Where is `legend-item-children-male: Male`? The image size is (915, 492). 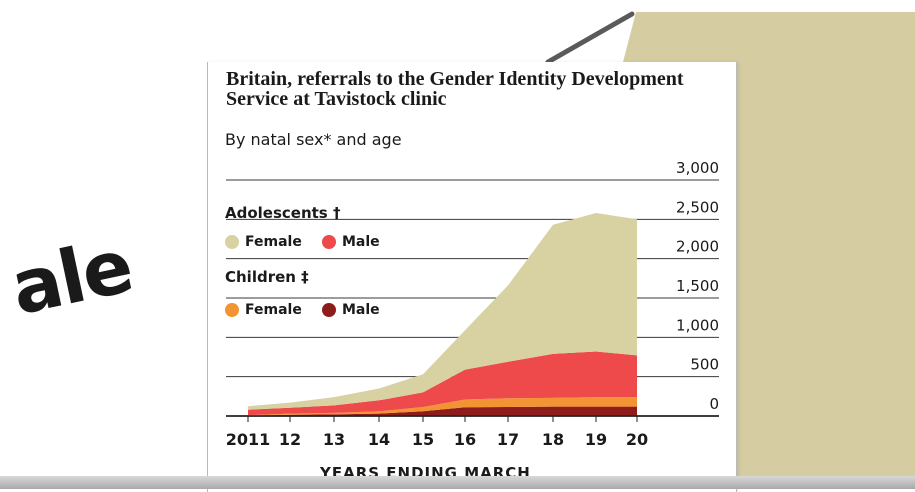
legend-item-children-male: Male is located at coordinates (351, 310).